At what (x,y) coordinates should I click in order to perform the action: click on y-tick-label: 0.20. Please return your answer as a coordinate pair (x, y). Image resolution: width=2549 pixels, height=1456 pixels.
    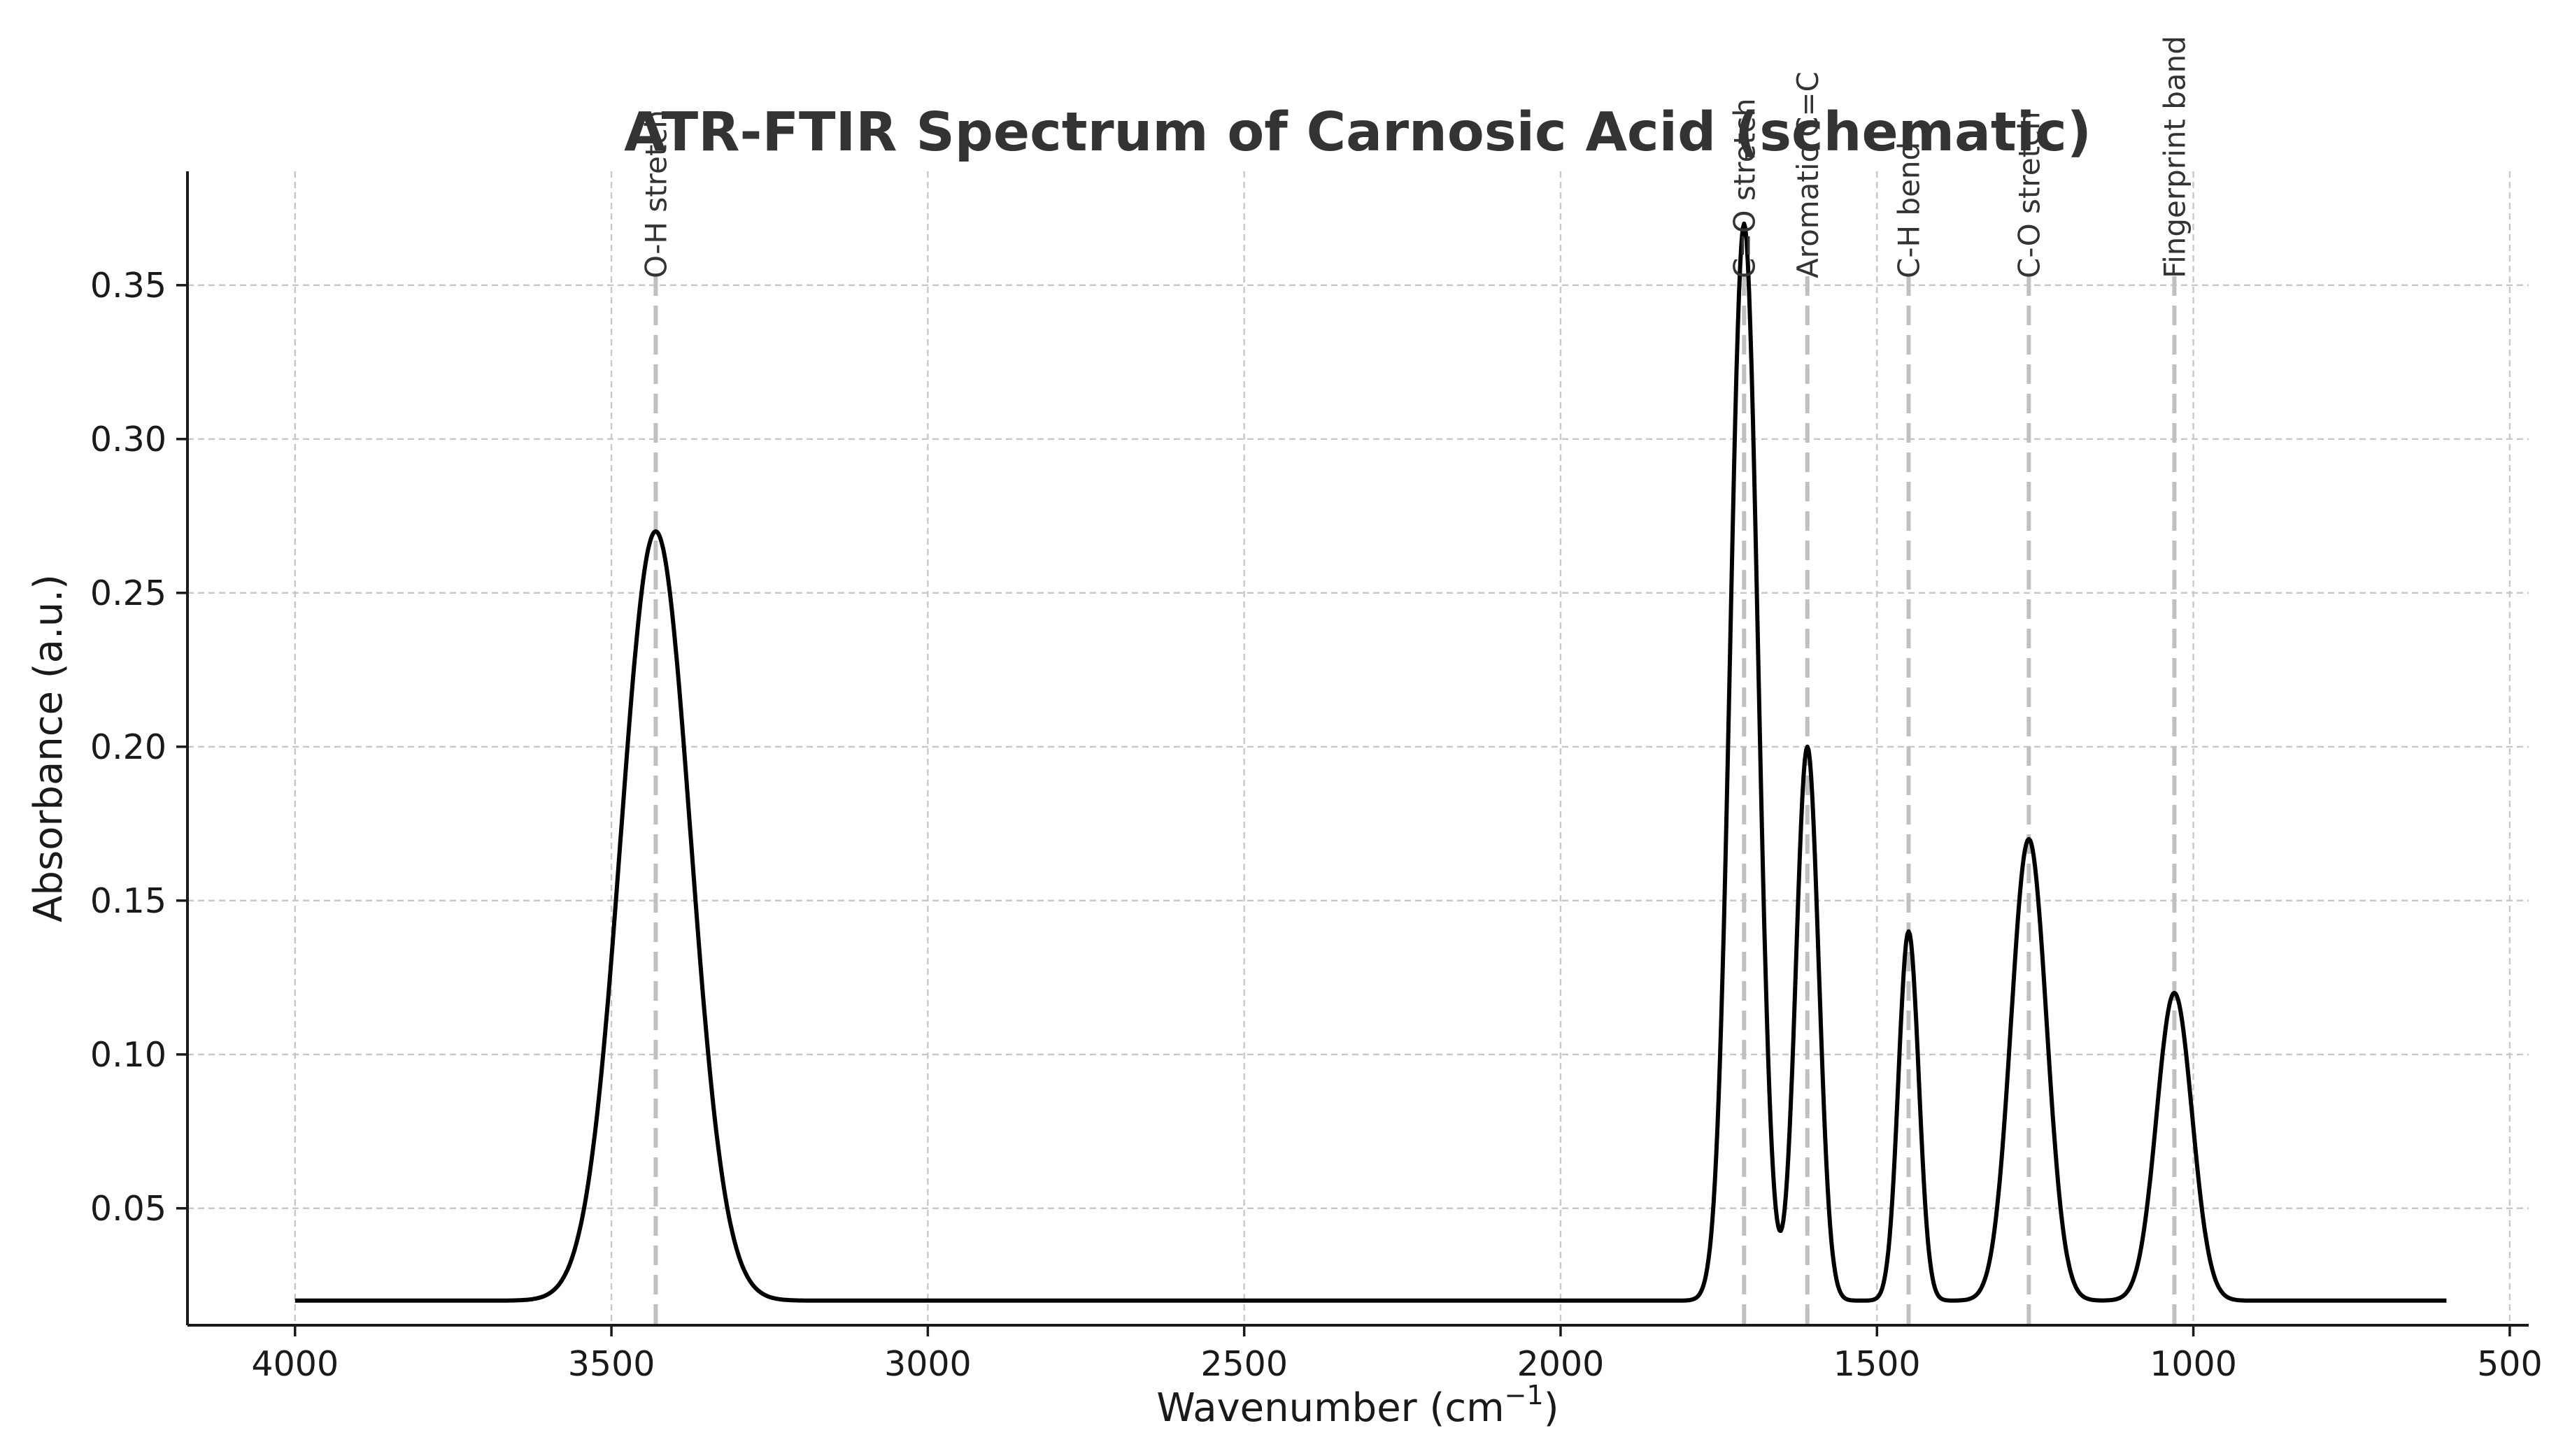
    Looking at the image, I should click on (128, 747).